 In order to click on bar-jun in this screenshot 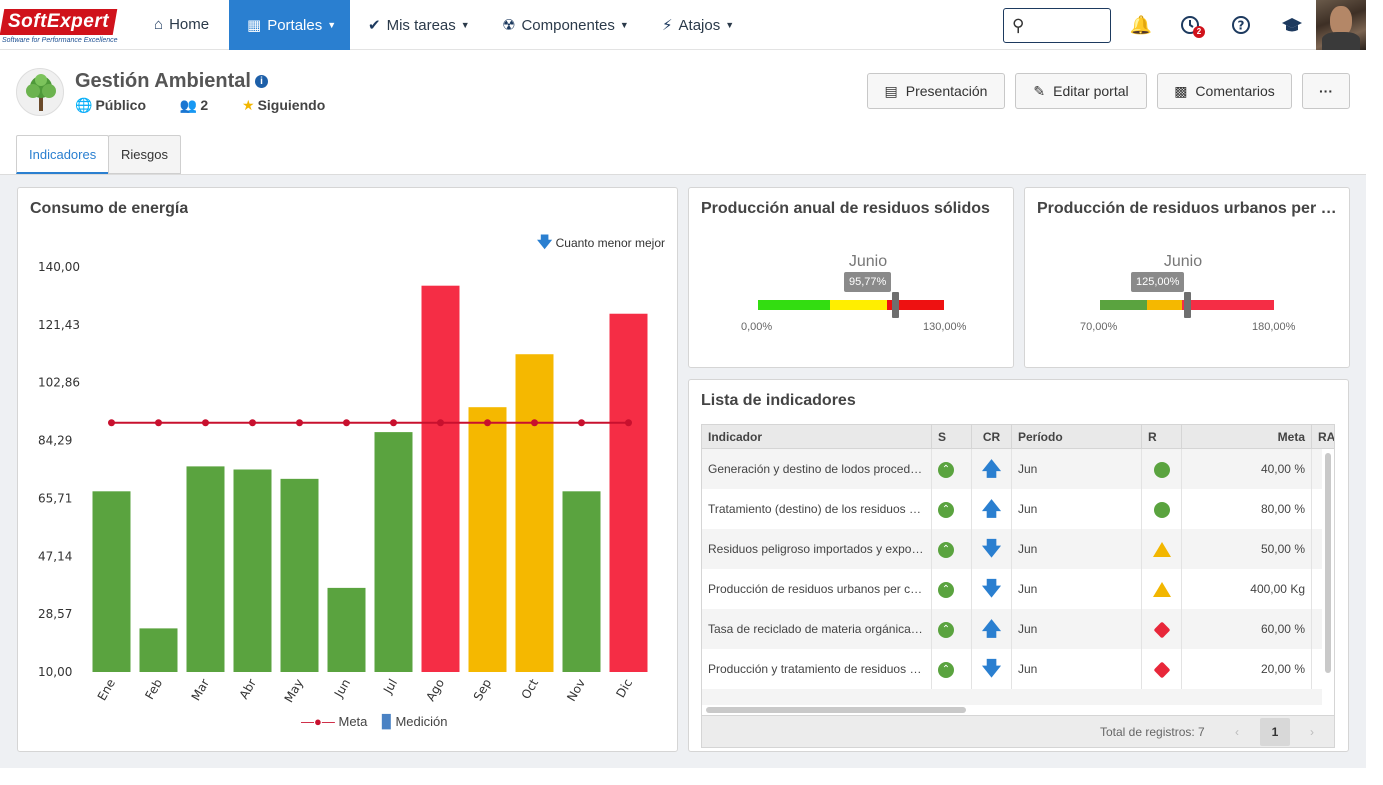, I will do `click(346, 629)`.